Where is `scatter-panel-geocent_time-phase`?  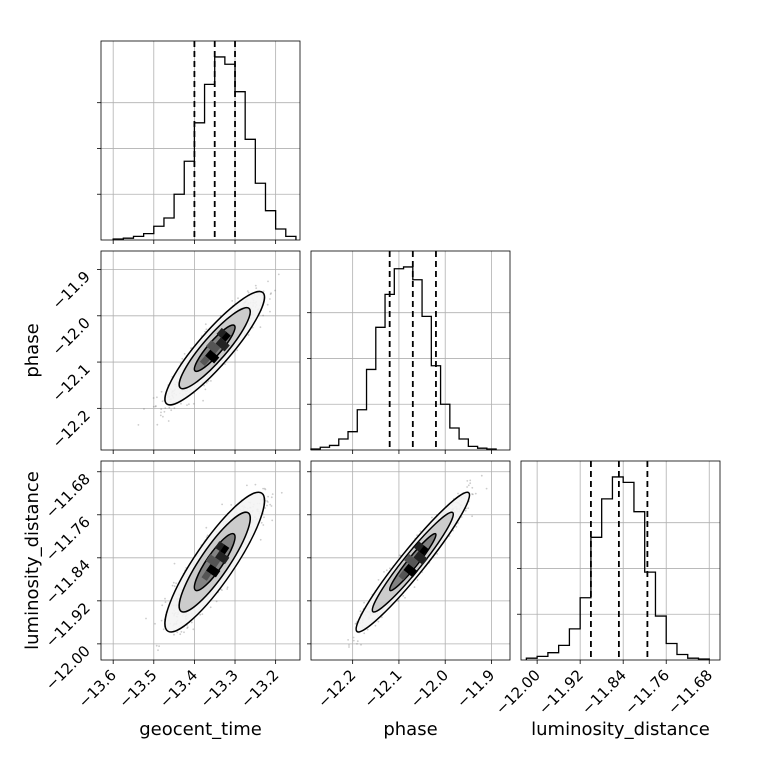
scatter-panel-geocent_time-phase is located at coordinates (199, 352).